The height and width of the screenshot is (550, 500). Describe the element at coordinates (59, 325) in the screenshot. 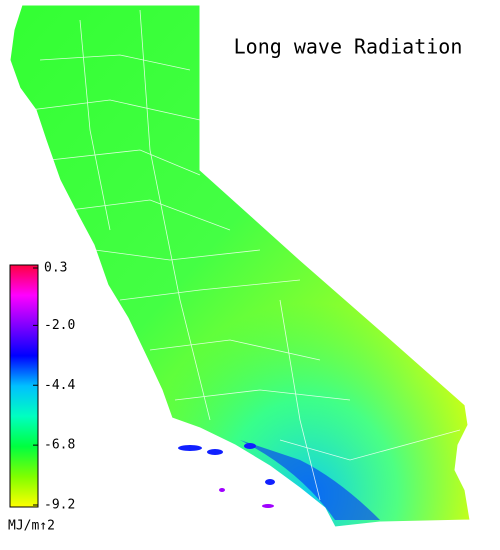

I see `colorbar-tick-label: -2.0` at that location.